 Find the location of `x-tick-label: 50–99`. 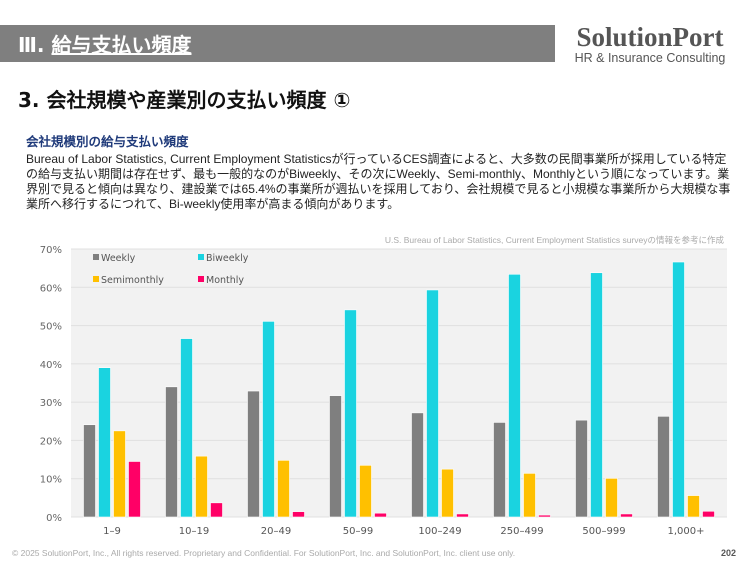

x-tick-label: 50–99 is located at coordinates (358, 531).